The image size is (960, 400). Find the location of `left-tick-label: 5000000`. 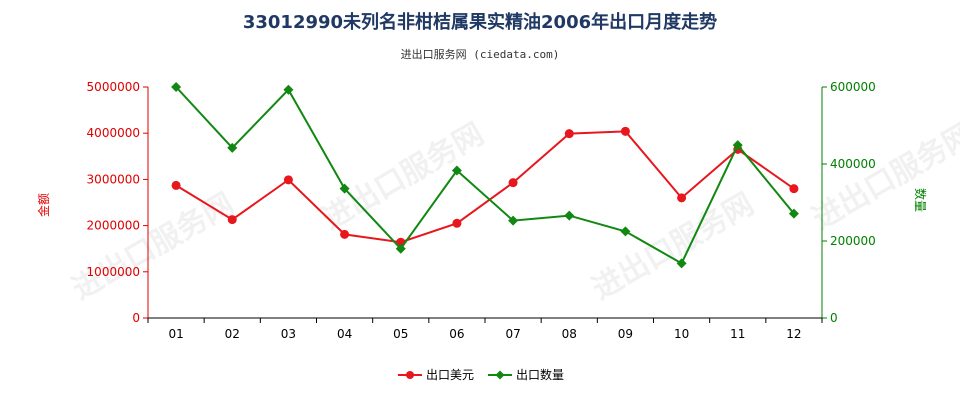

left-tick-label: 5000000 is located at coordinates (113, 87).